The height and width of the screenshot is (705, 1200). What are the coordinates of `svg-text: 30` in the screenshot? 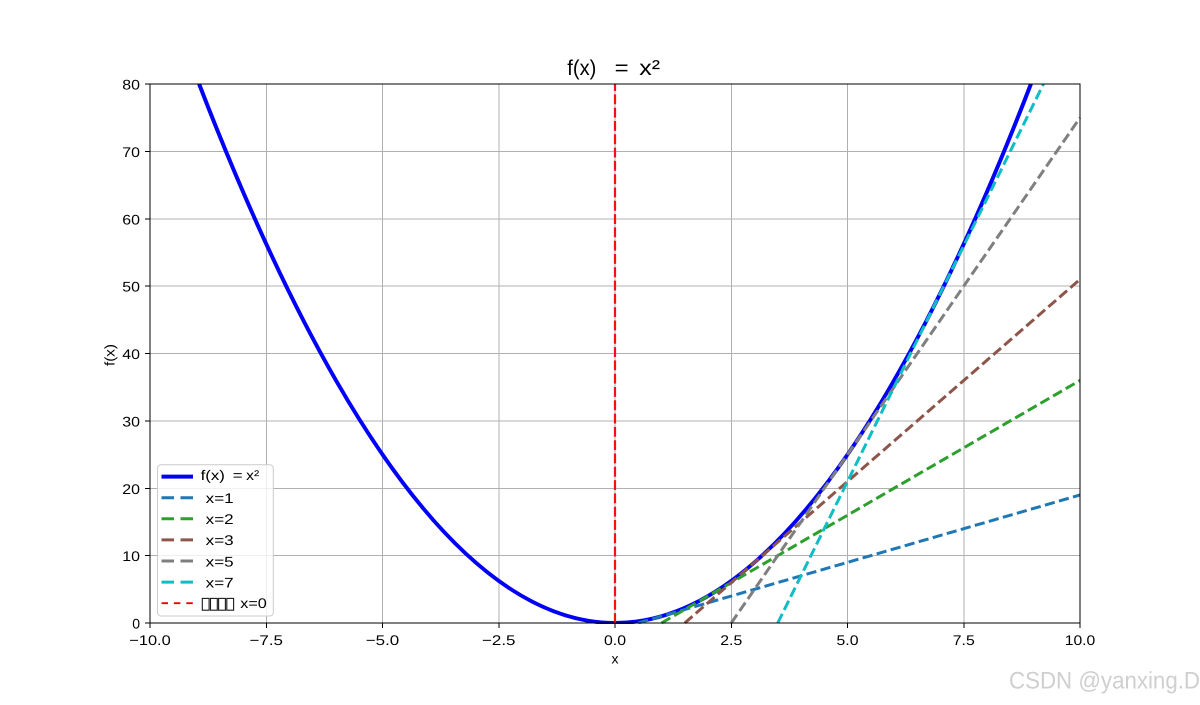 It's located at (131, 422).